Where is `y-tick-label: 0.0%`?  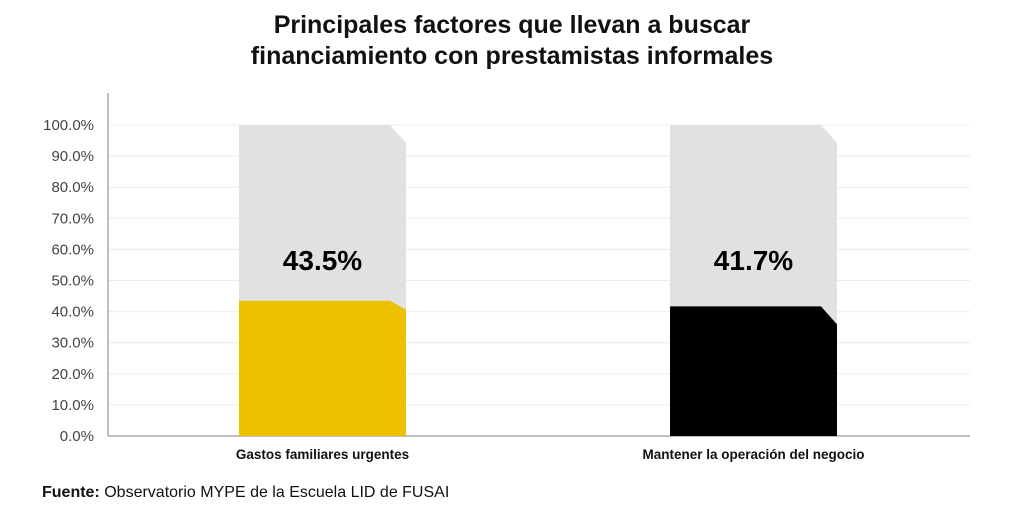 y-tick-label: 0.0% is located at coordinates (77, 436).